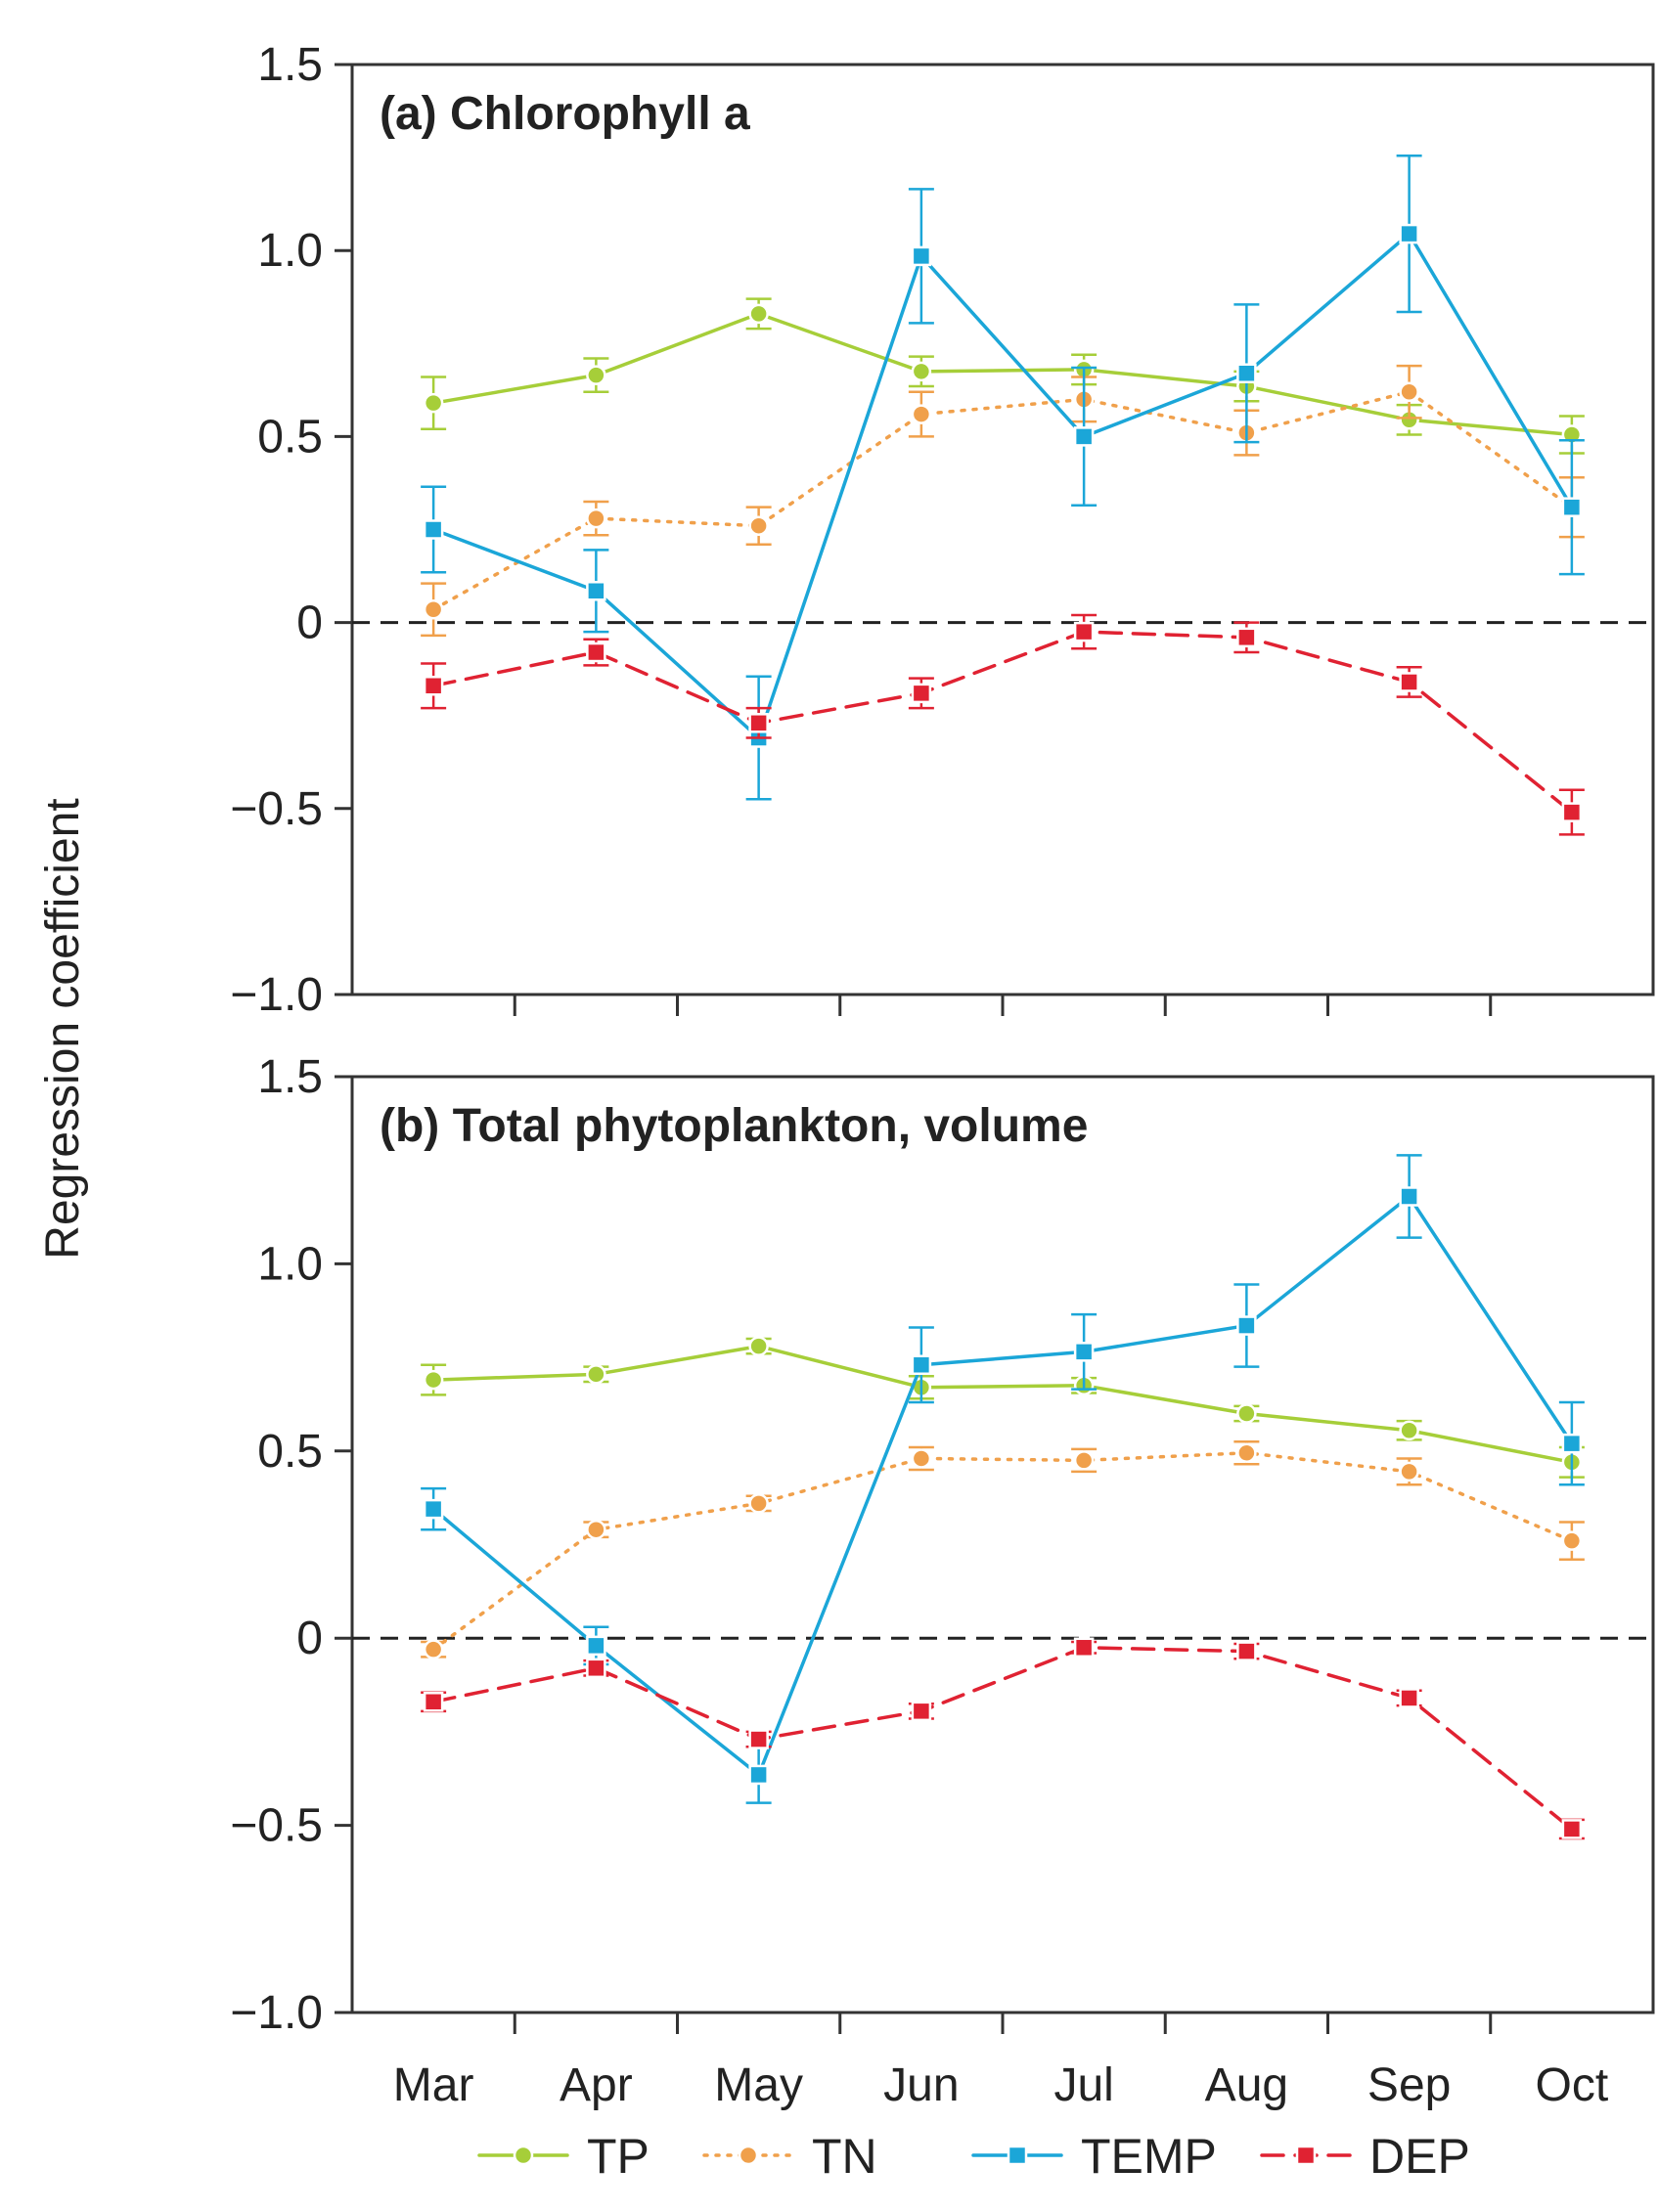  Describe the element at coordinates (1419, 2156) in the screenshot. I see `legend-label: DEP` at that location.